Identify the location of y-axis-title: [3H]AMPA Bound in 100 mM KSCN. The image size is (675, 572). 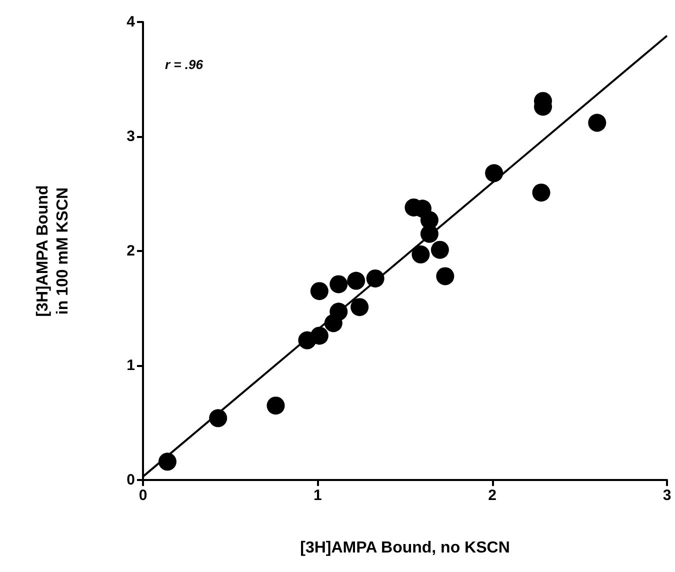
(53, 251).